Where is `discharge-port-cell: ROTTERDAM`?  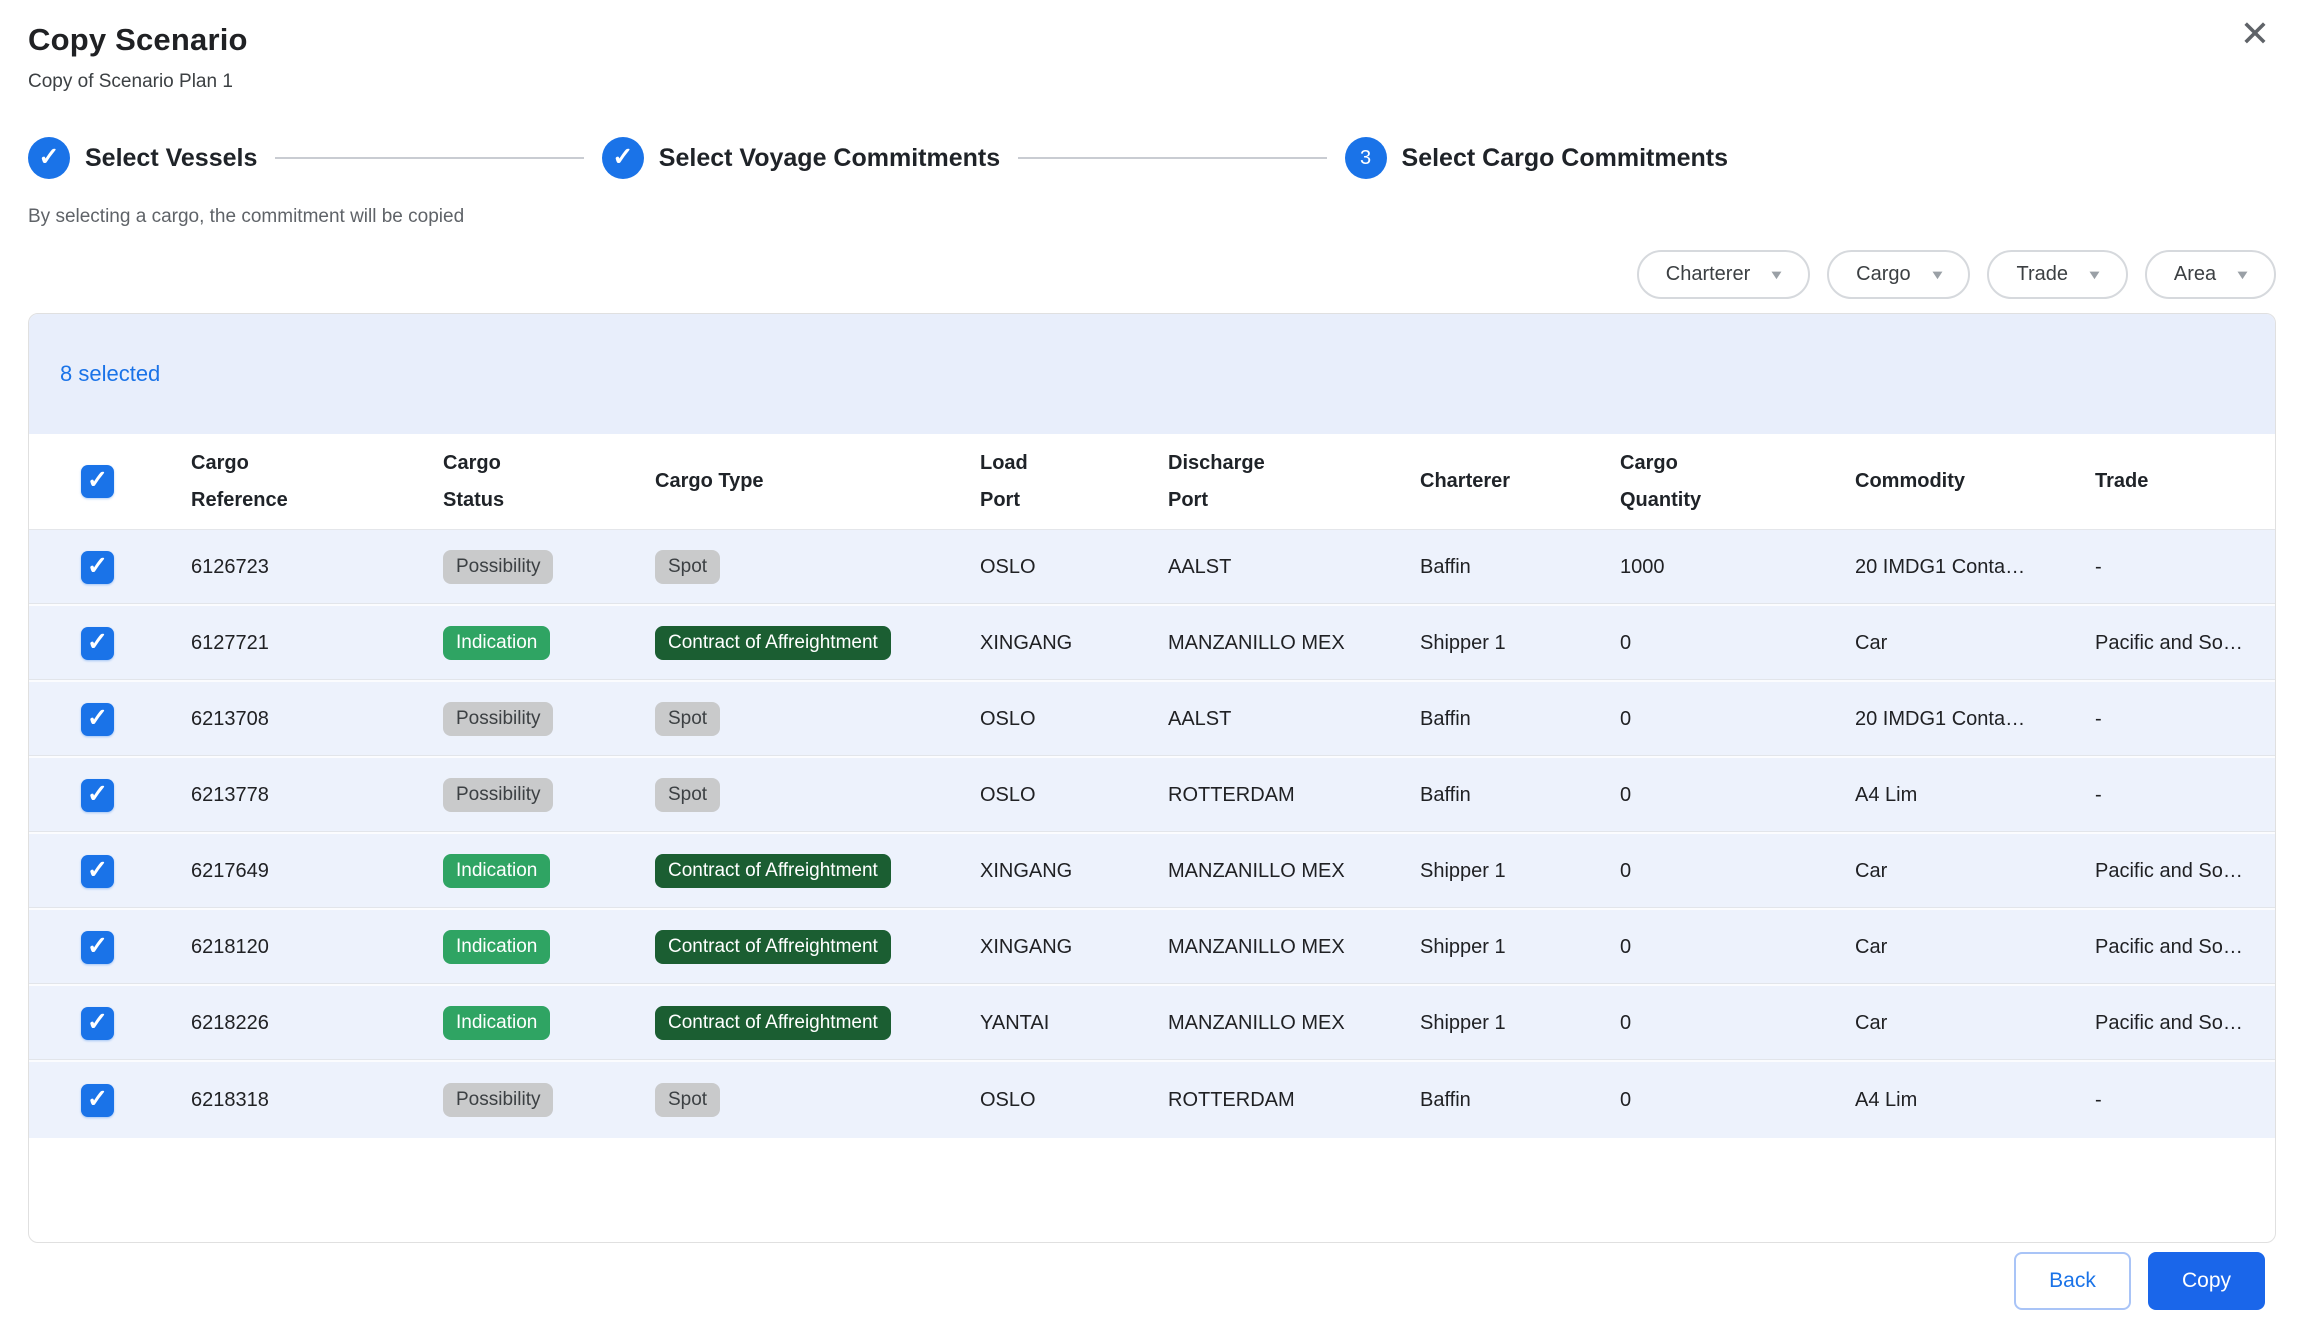 discharge-port-cell: ROTTERDAM is located at coordinates (1231, 1099).